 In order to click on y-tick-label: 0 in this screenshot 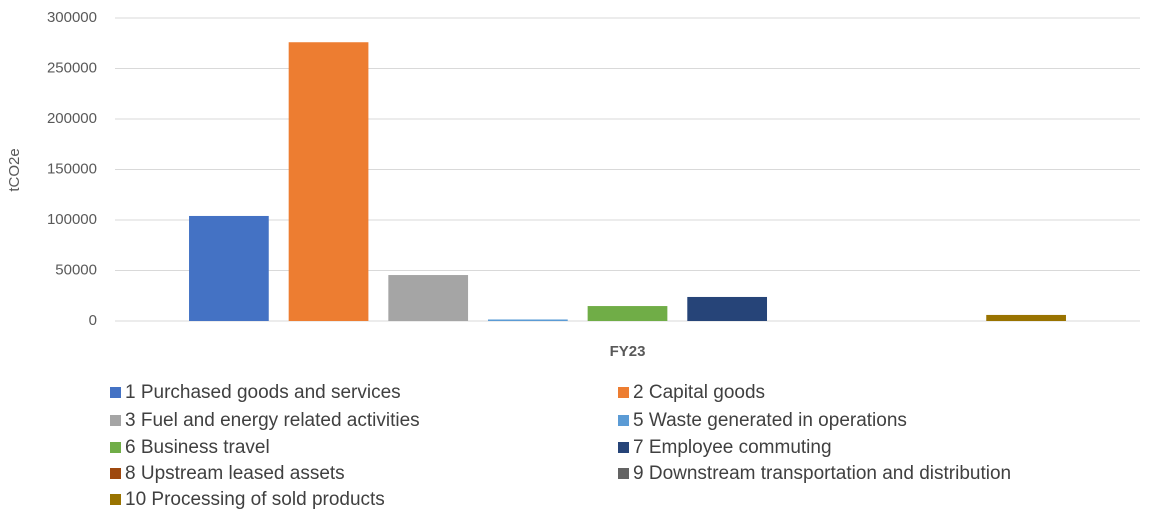, I will do `click(93, 320)`.